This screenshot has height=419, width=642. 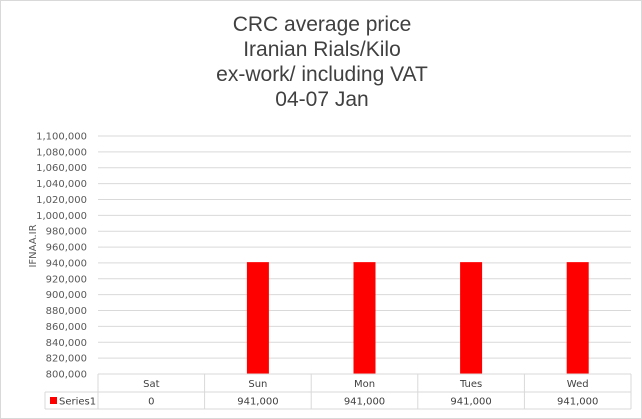 I want to click on y-tick-label: 1,020,000, so click(x=61, y=200).